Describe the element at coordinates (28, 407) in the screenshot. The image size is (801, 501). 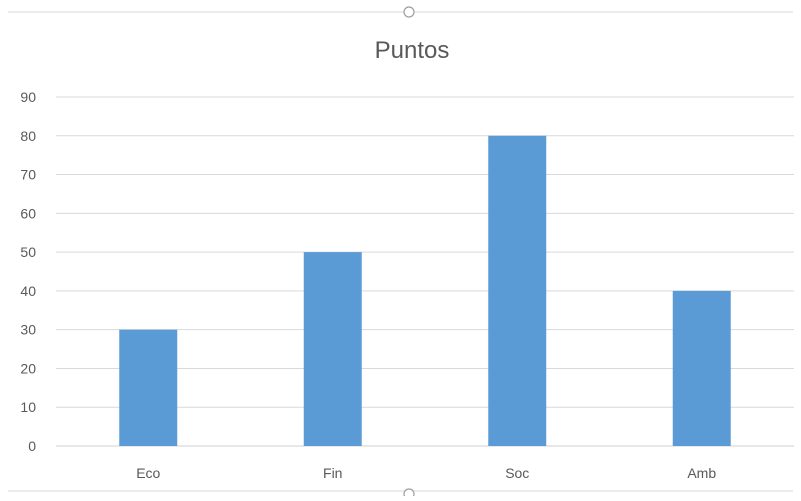
I see `y-tick-label-10: 10` at that location.